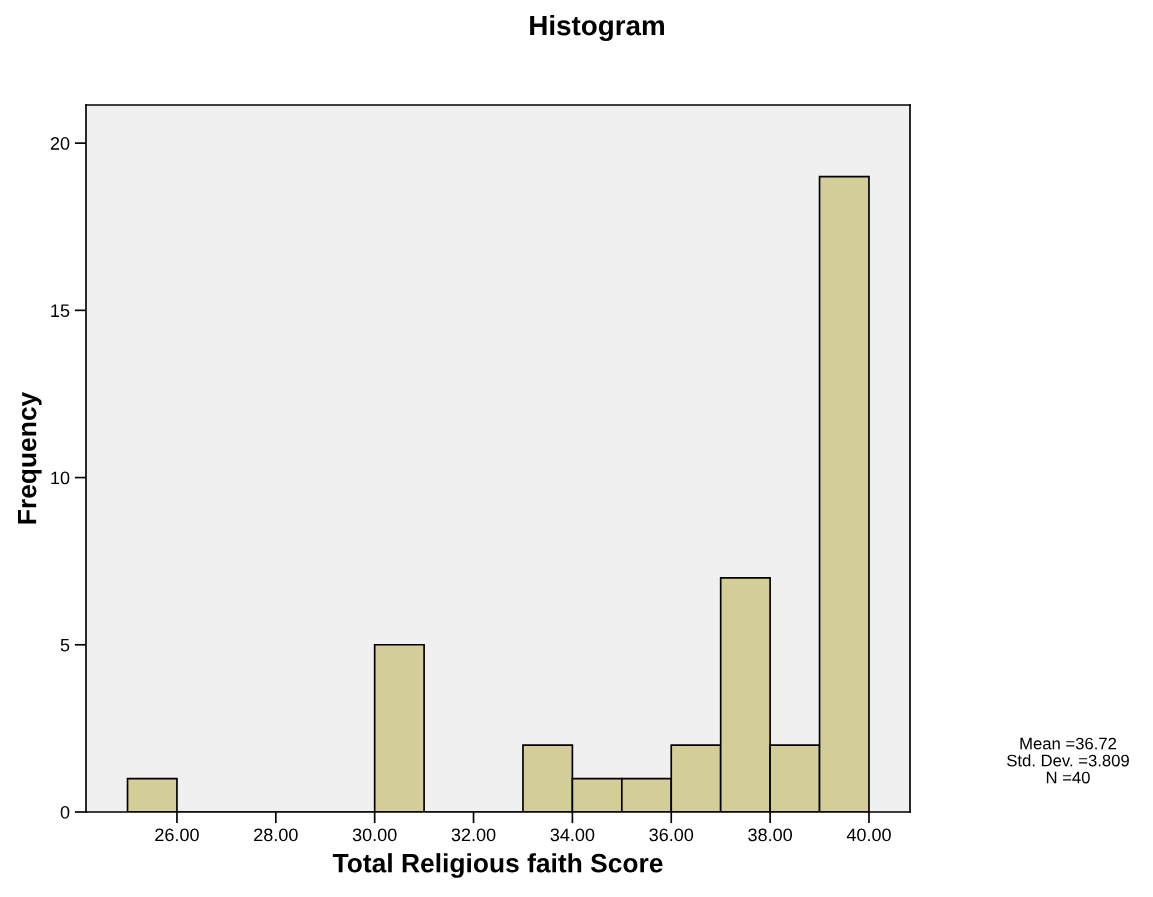  I want to click on x-tick-label: 34.00, so click(572, 835).